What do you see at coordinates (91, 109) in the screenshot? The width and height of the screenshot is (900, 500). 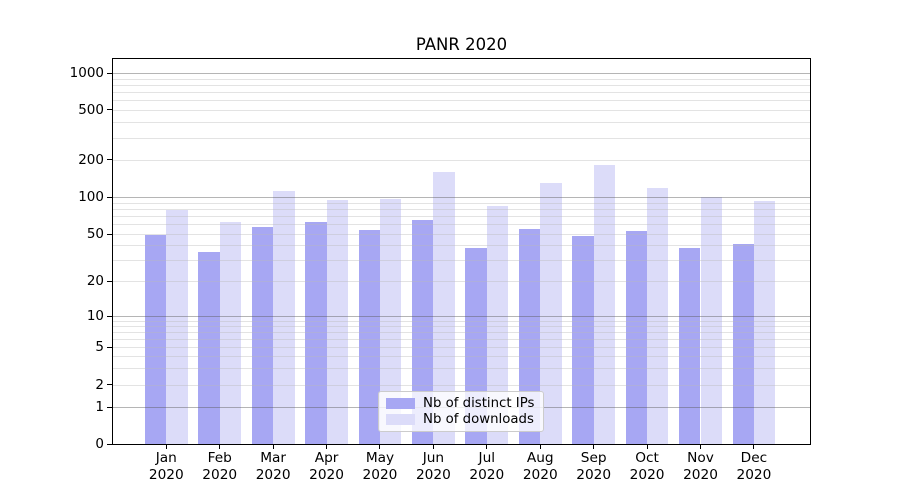 I see `y-tick-label: 500` at bounding box center [91, 109].